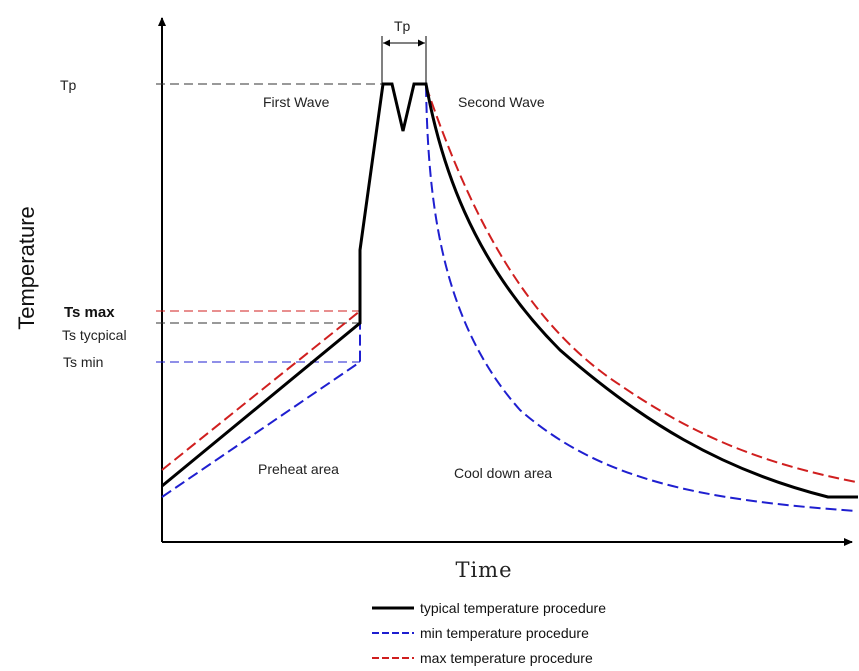 The width and height of the screenshot is (859, 671). I want to click on ts-min-label: Ts min, so click(83, 362).